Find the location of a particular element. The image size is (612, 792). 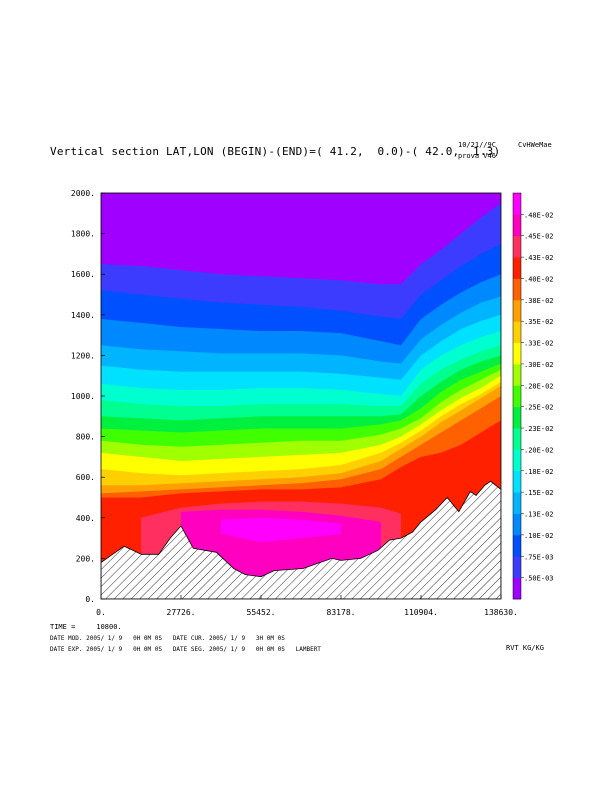

colorbar-frame is located at coordinates (517, 396).